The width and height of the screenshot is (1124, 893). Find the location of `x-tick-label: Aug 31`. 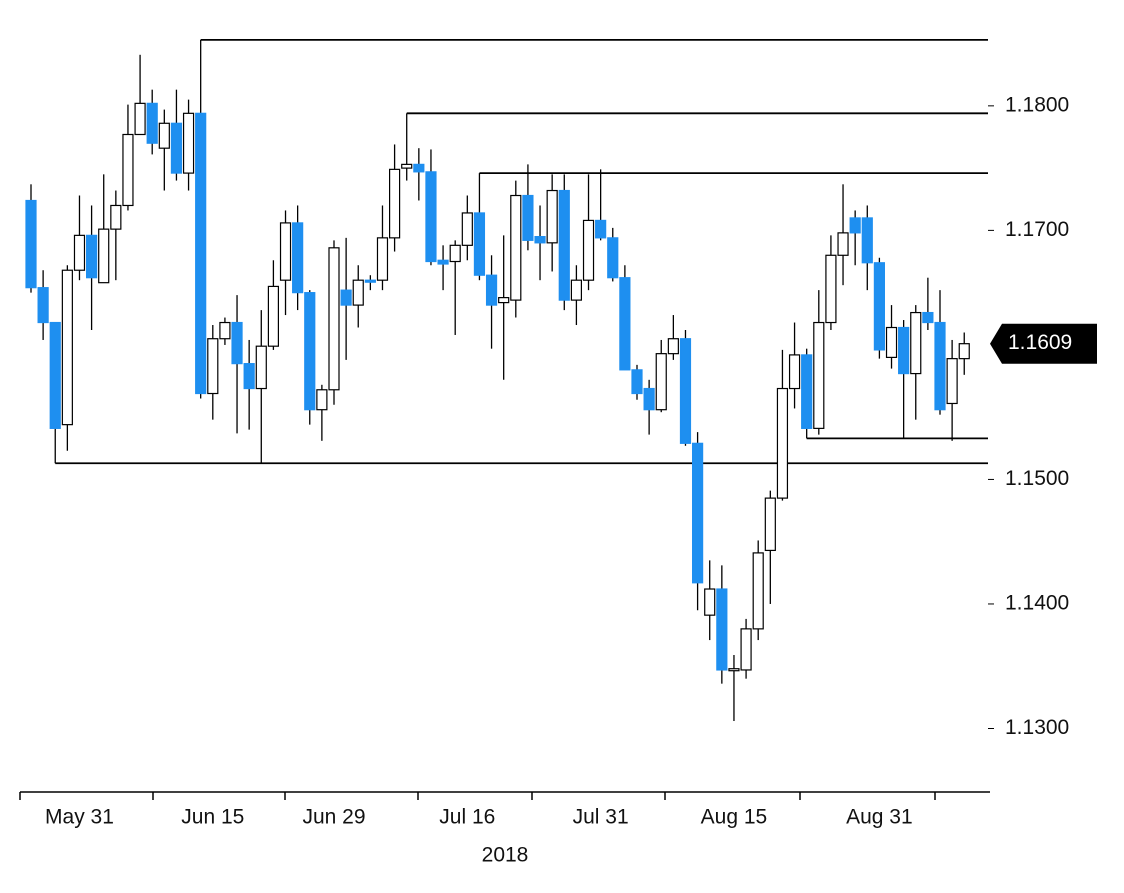

x-tick-label: Aug 31 is located at coordinates (879, 817).